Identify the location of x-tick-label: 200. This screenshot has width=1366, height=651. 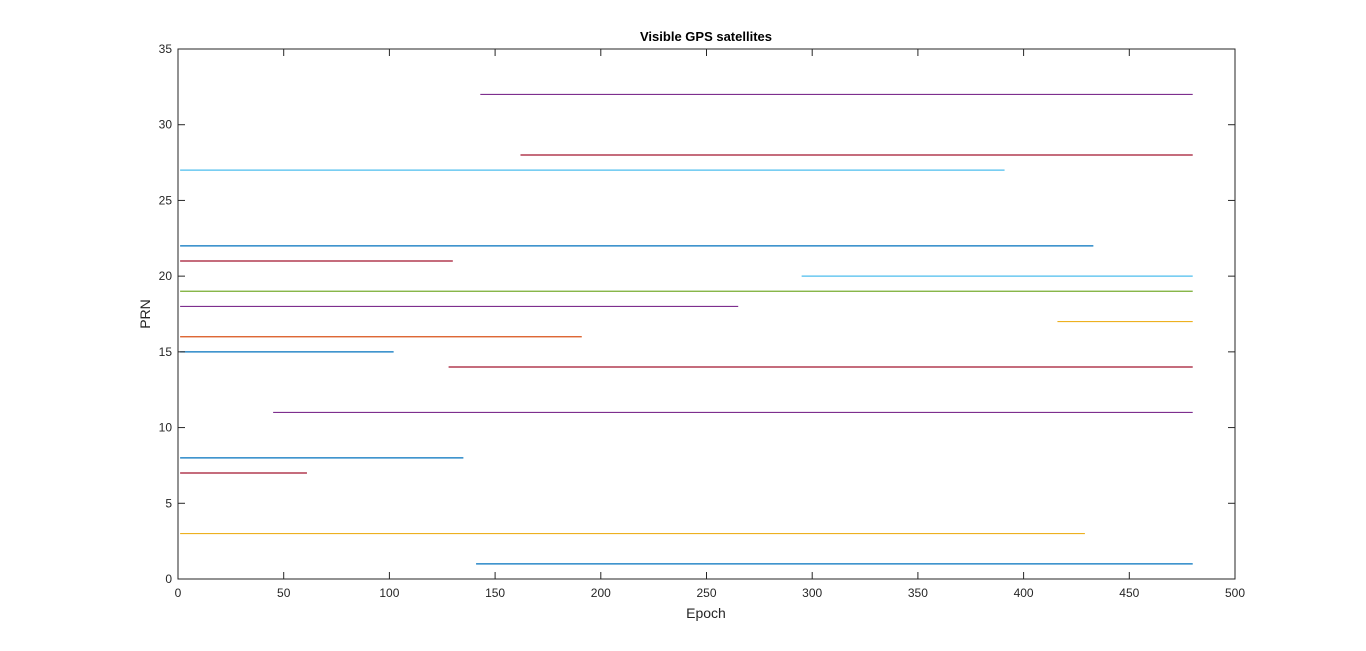
(601, 593).